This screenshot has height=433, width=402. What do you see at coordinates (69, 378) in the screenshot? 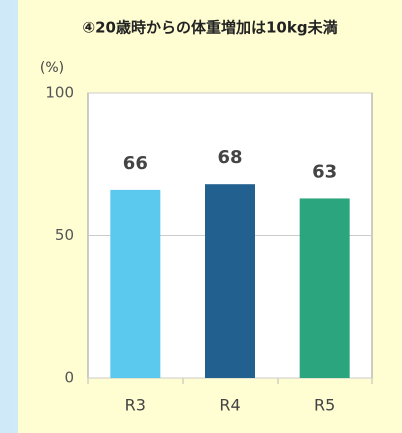
I see `y-tick-label: 0` at bounding box center [69, 378].